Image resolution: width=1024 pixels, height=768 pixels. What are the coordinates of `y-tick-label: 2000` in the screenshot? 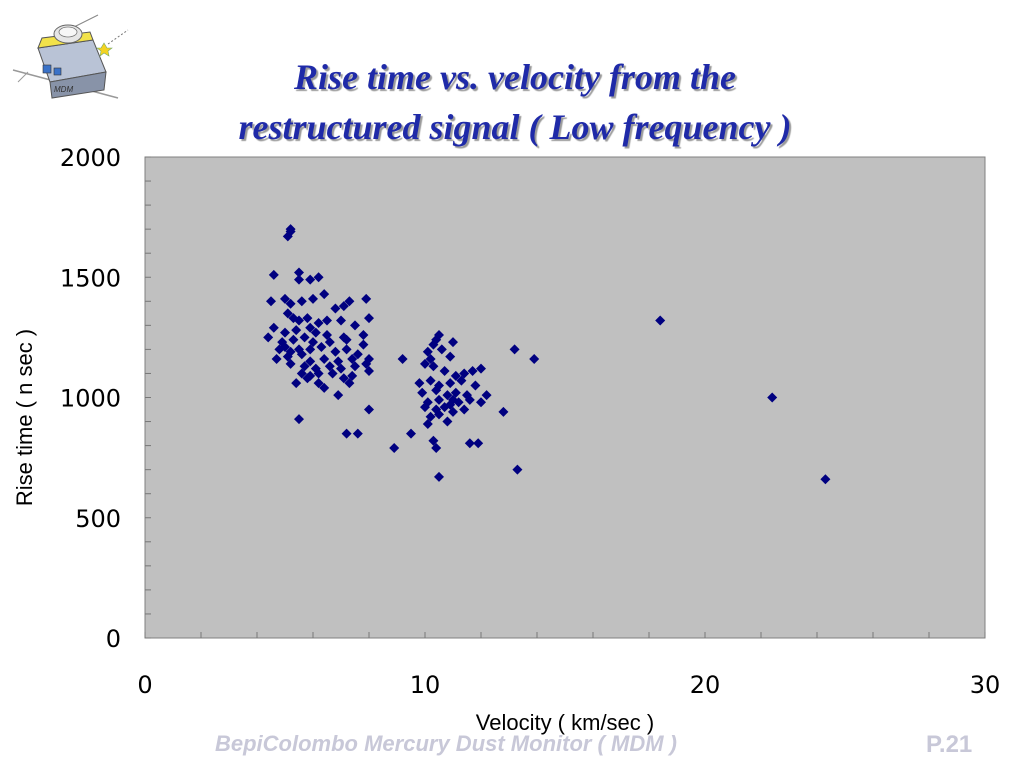 It's located at (90, 158).